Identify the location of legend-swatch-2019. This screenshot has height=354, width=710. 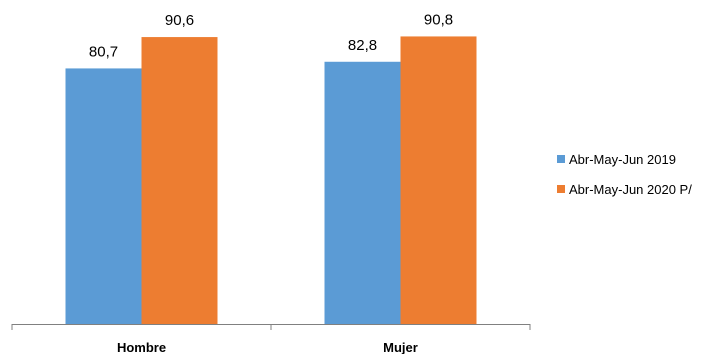
(561, 159).